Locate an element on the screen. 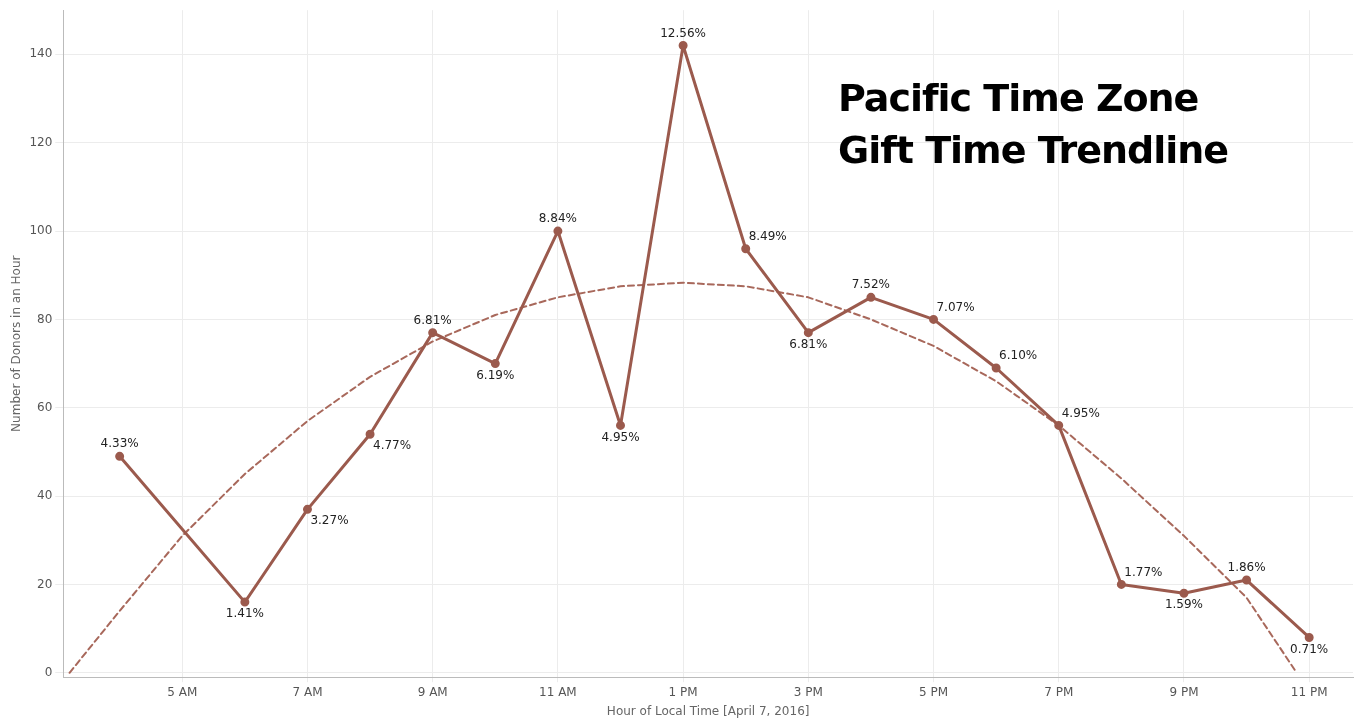 Image resolution: width=1360 pixels, height=725 pixels. y-tick-label: 100 is located at coordinates (41, 230).